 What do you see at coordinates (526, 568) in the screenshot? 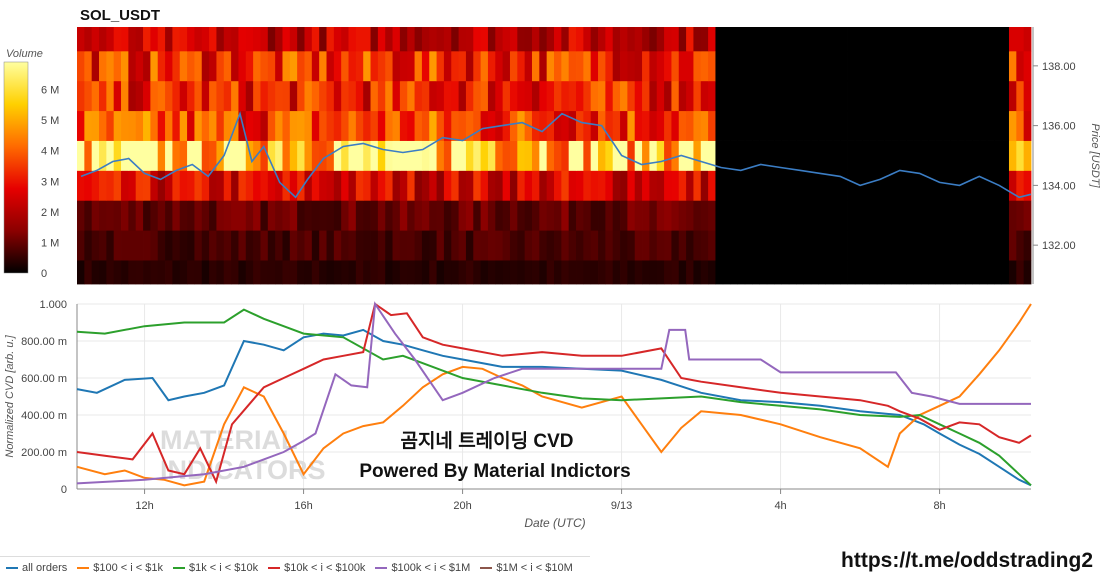
I see `legend-item: $1M < i < $10M` at bounding box center [526, 568].